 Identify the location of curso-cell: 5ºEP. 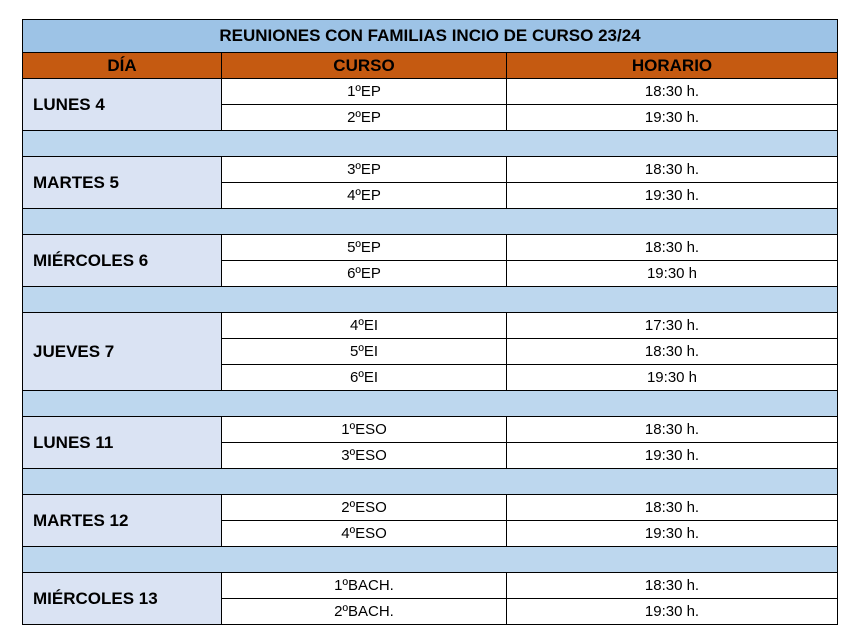
(364, 247).